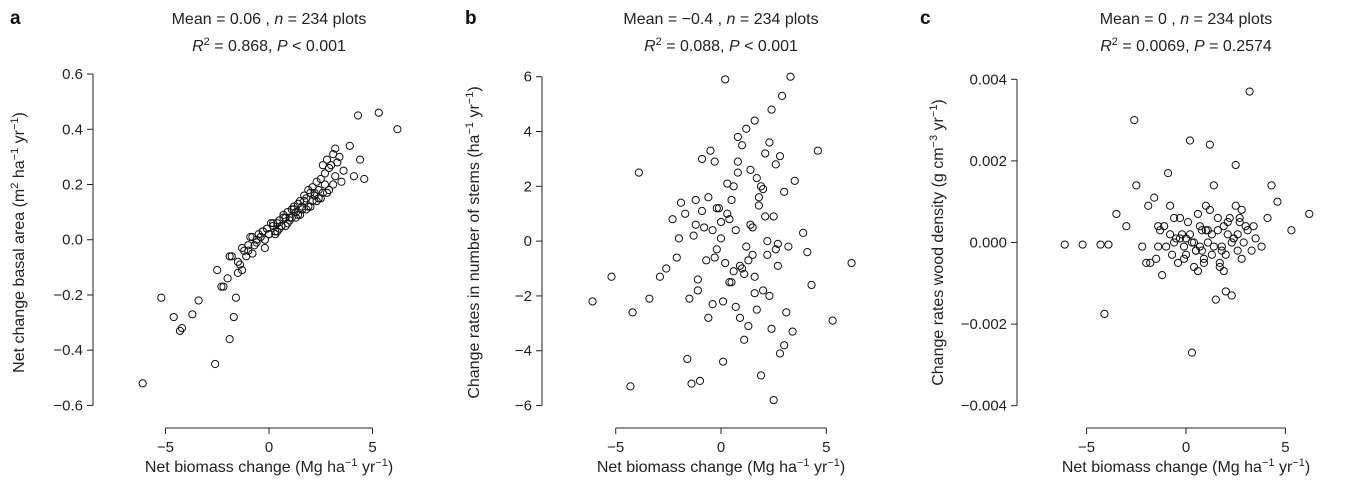  I want to click on chart-title-line1: Mean = −0.4 , n = 234 plots, so click(720, 19).